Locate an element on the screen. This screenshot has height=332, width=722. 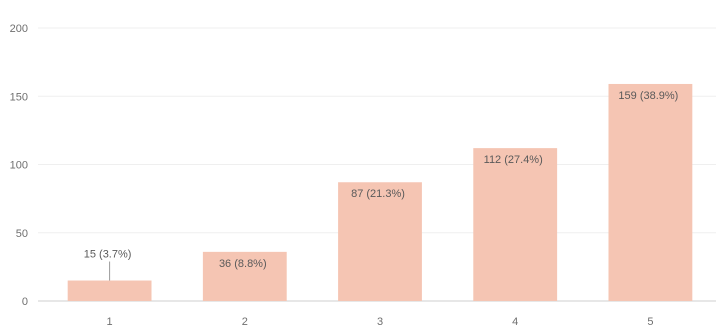
bar-label-4: 112 (27.4%) is located at coordinates (513, 160).